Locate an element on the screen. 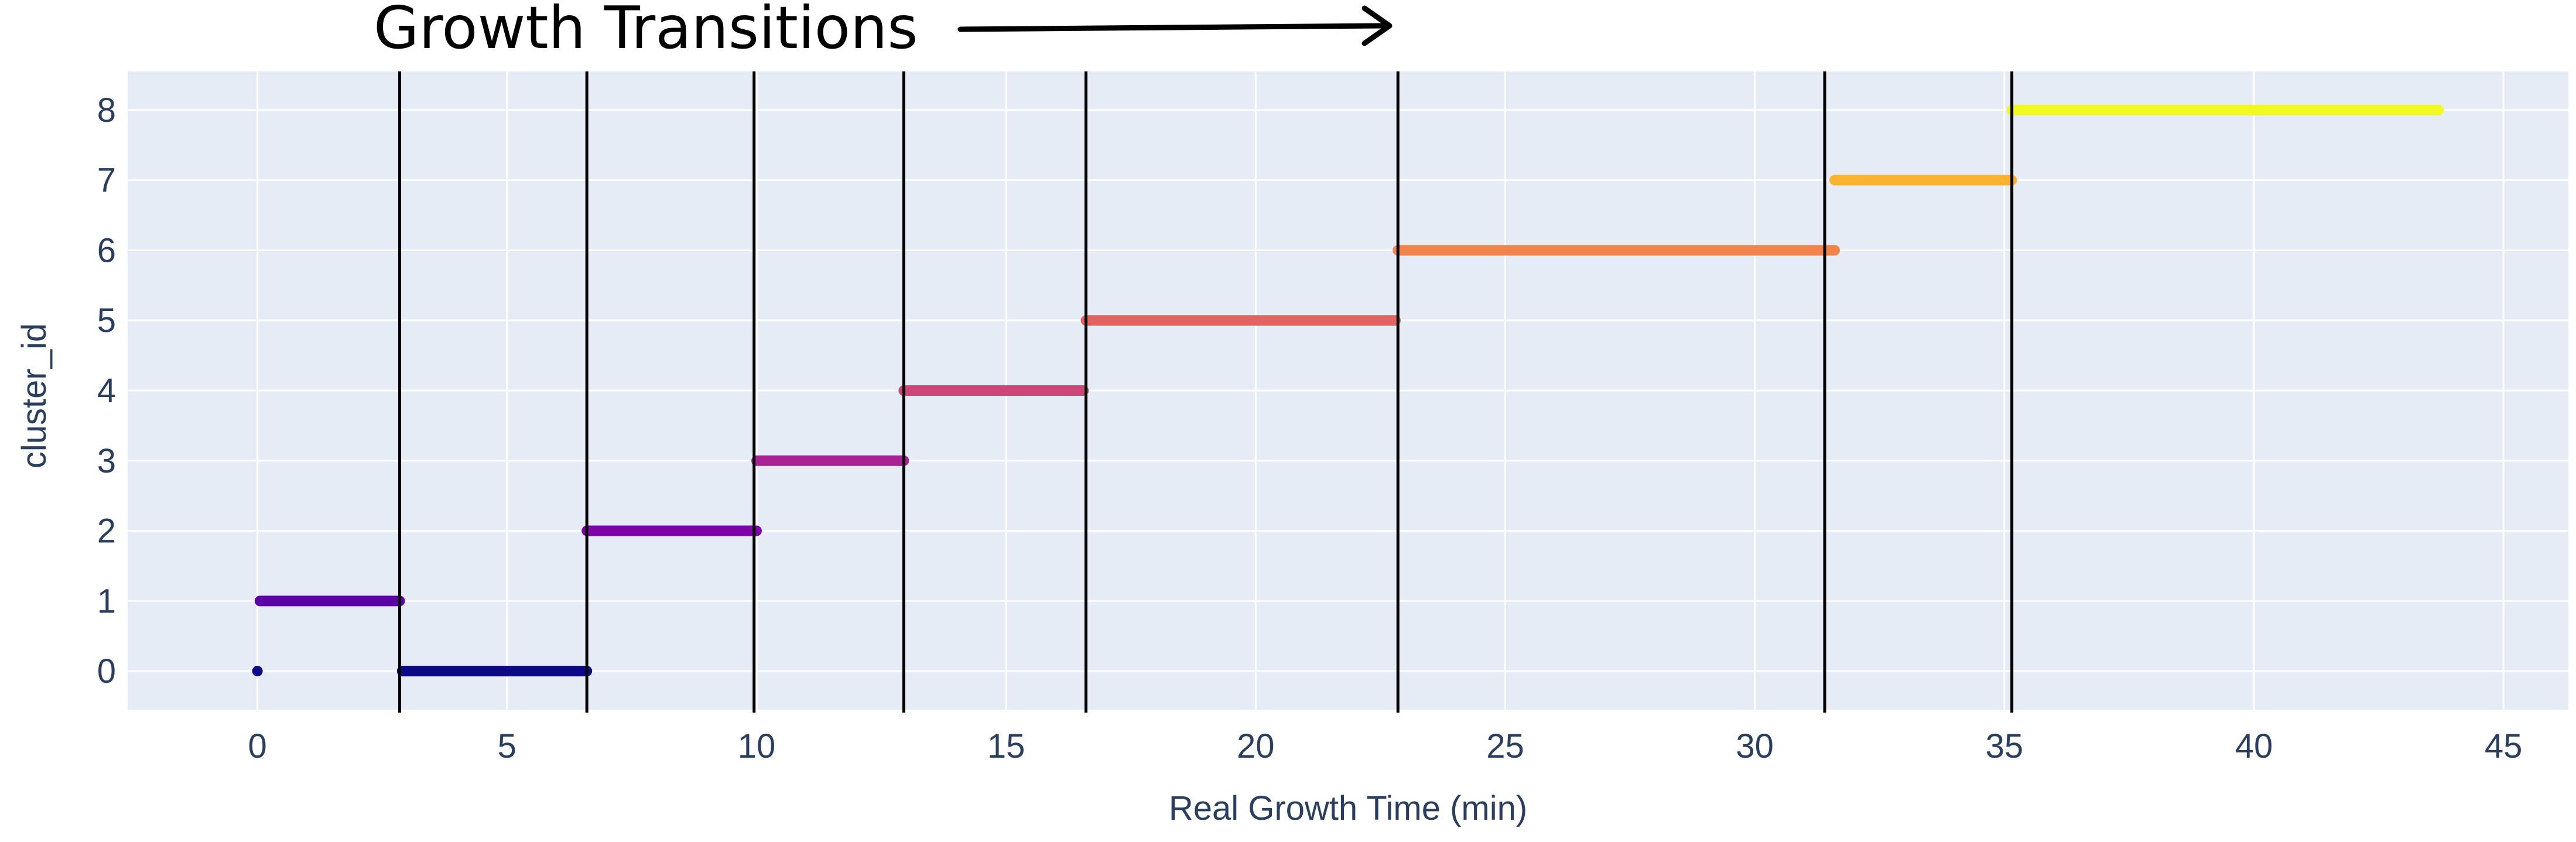  x-tick-label: 15 is located at coordinates (1006, 746).